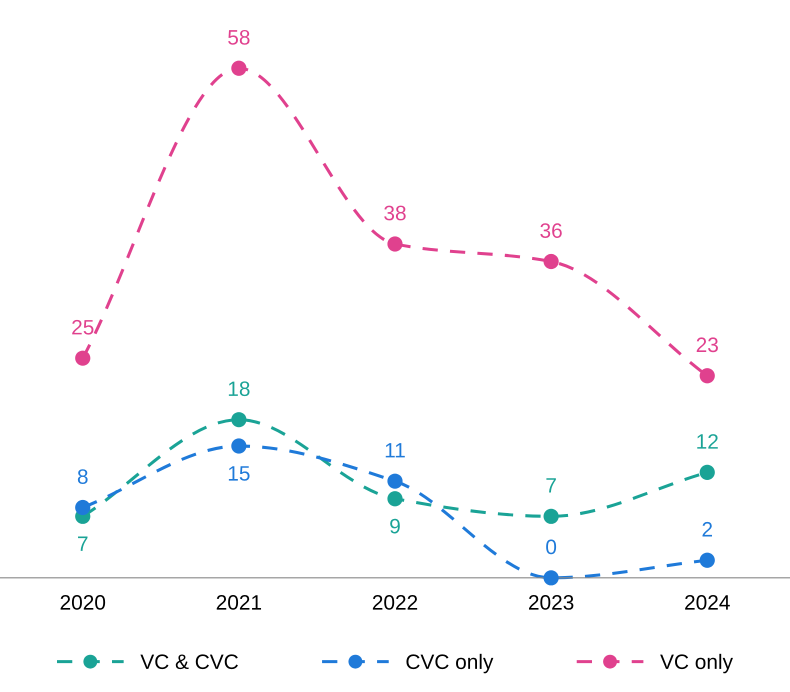 Image resolution: width=790 pixels, height=692 pixels. Describe the element at coordinates (551, 230) in the screenshot. I see `data-label: 36` at that location.